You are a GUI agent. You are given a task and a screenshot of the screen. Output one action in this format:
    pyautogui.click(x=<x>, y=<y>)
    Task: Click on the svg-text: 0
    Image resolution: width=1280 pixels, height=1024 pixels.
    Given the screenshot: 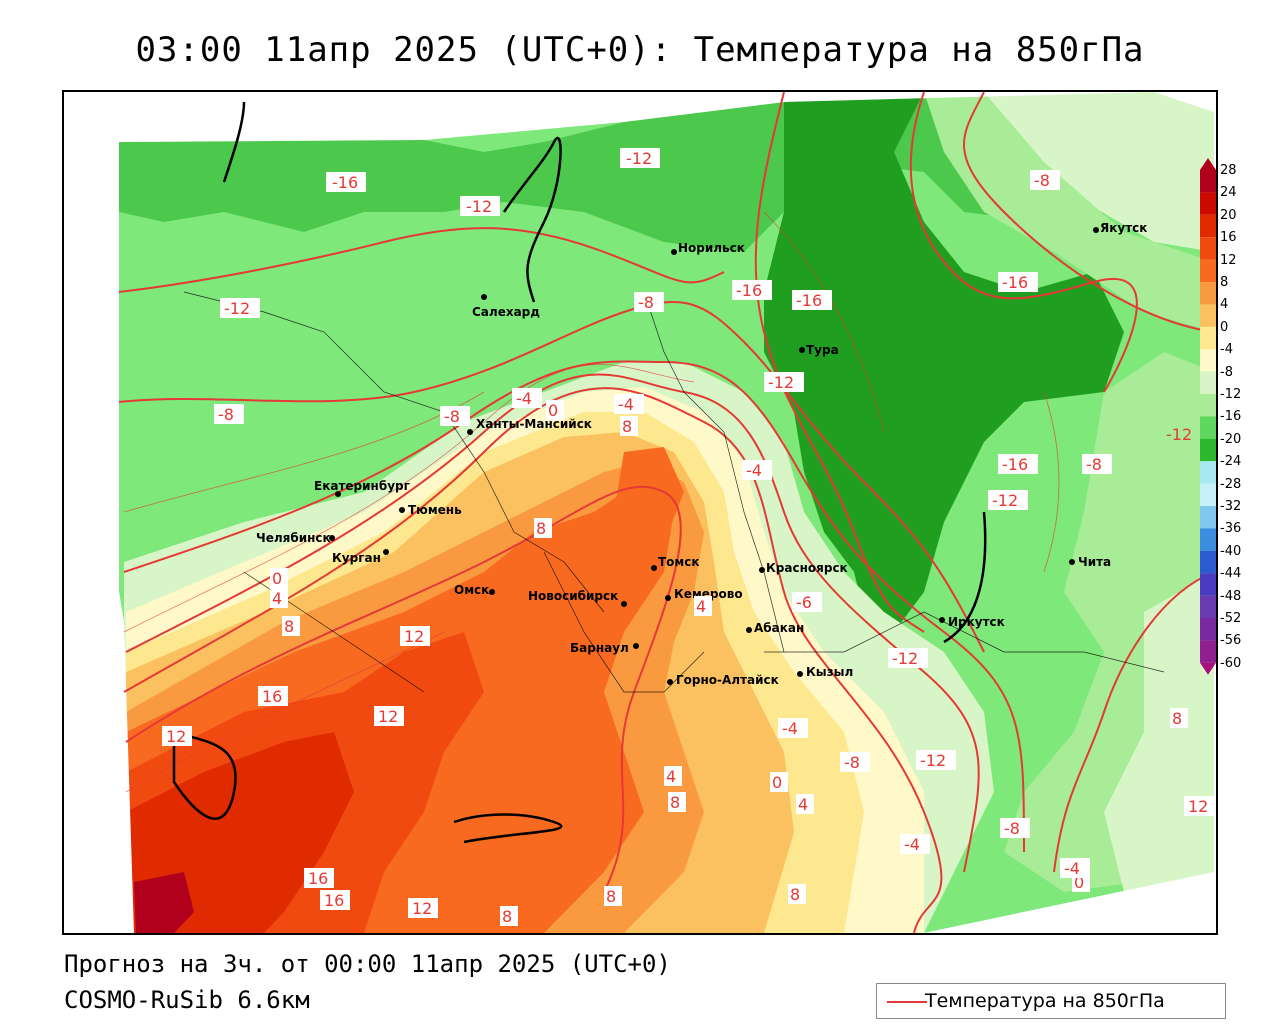 What is the action you would take?
    pyautogui.click(x=777, y=782)
    